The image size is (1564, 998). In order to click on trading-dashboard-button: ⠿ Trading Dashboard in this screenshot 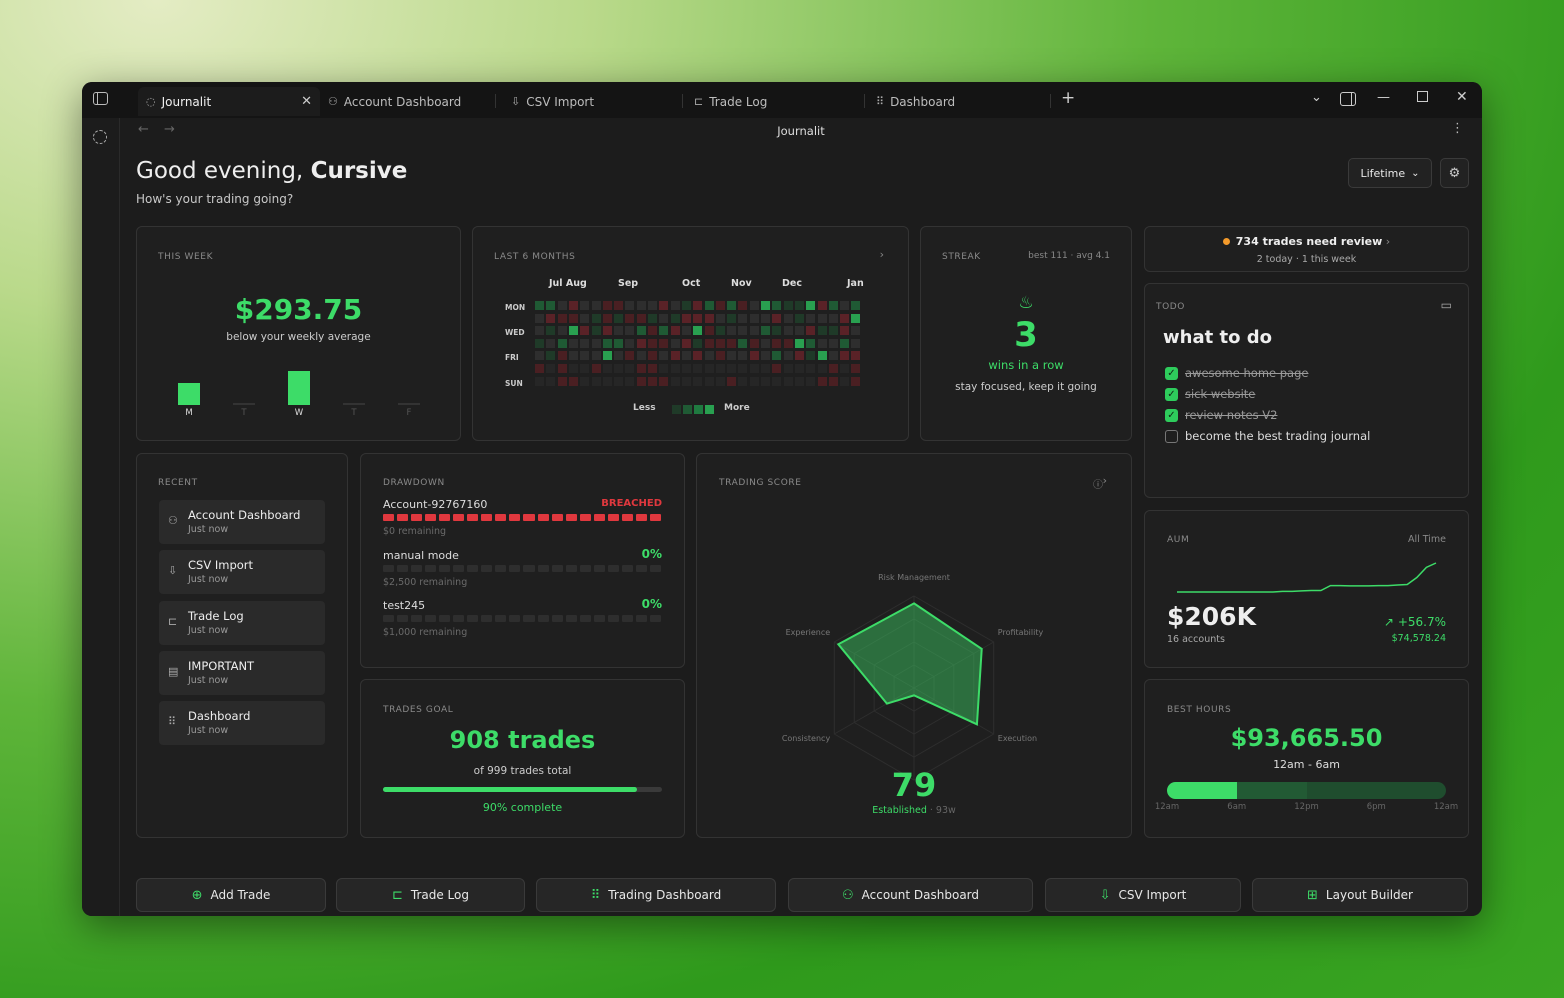, I will do `click(656, 895)`.